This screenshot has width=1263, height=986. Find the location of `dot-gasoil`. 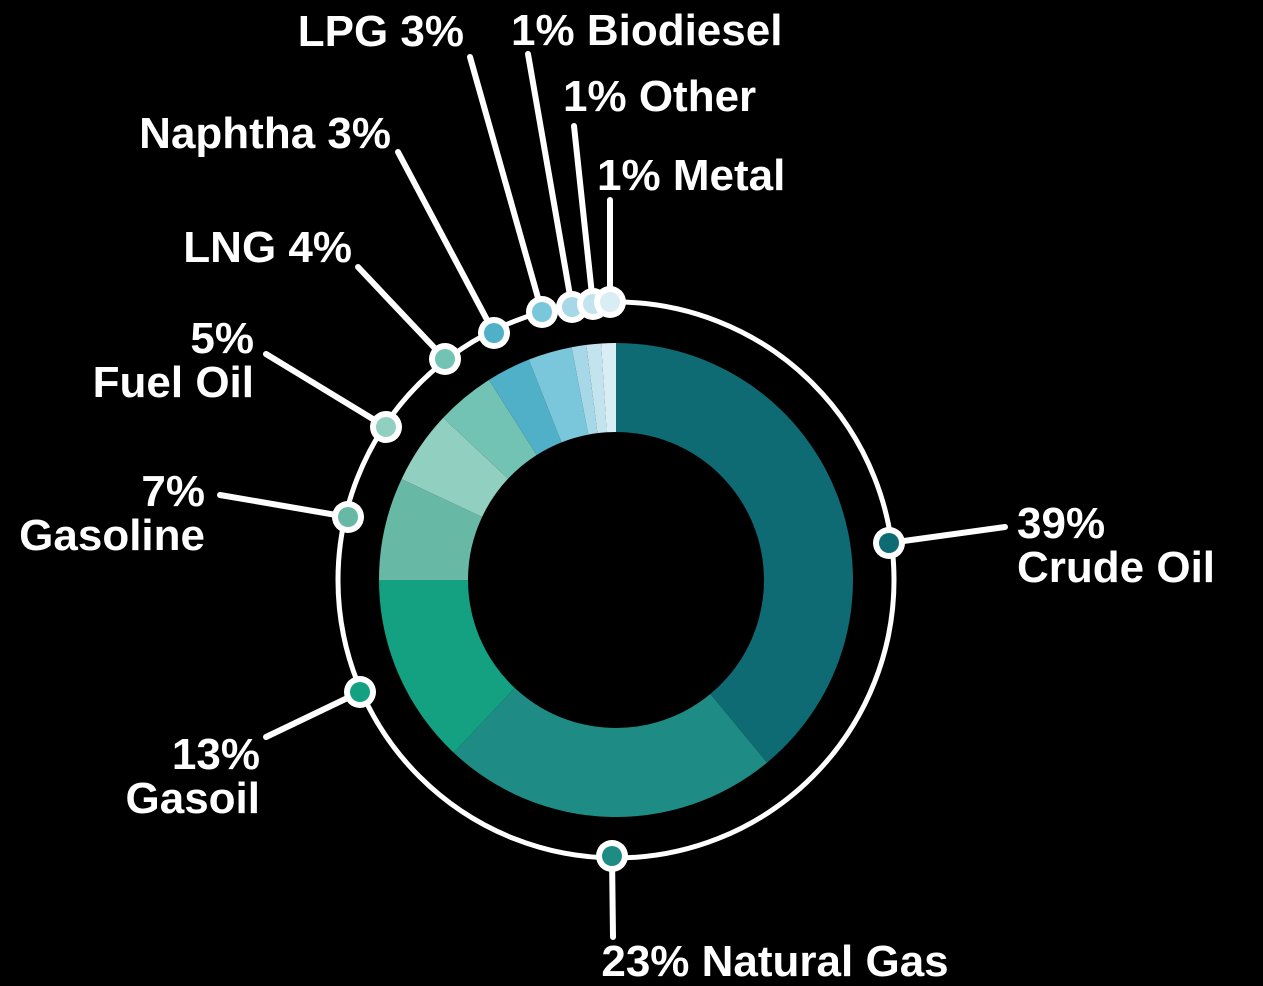

dot-gasoil is located at coordinates (360, 692).